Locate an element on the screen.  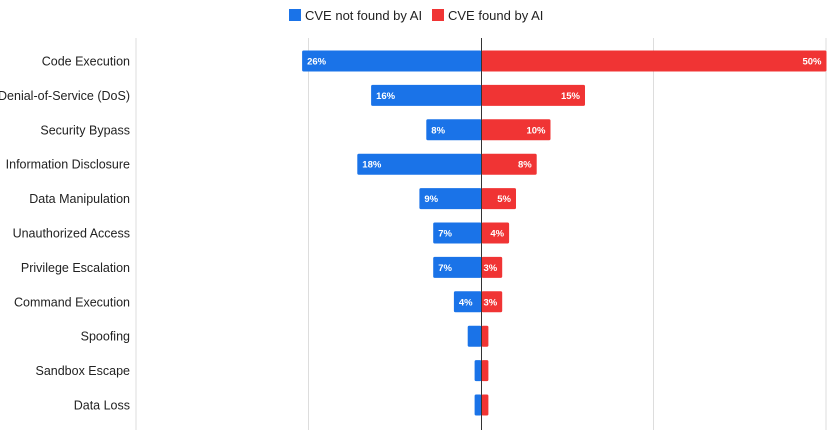
data-label: 15% is located at coordinates (571, 96).